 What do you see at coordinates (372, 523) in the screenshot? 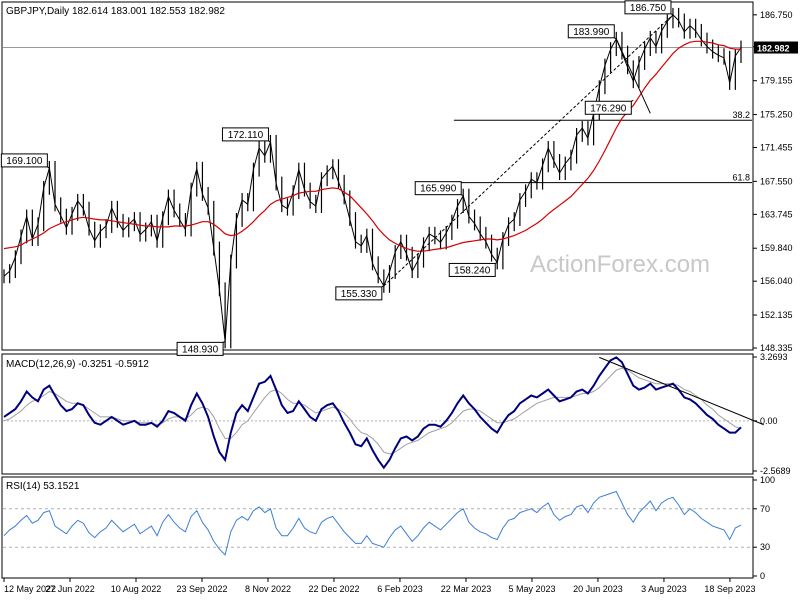
I see `rsi-line` at bounding box center [372, 523].